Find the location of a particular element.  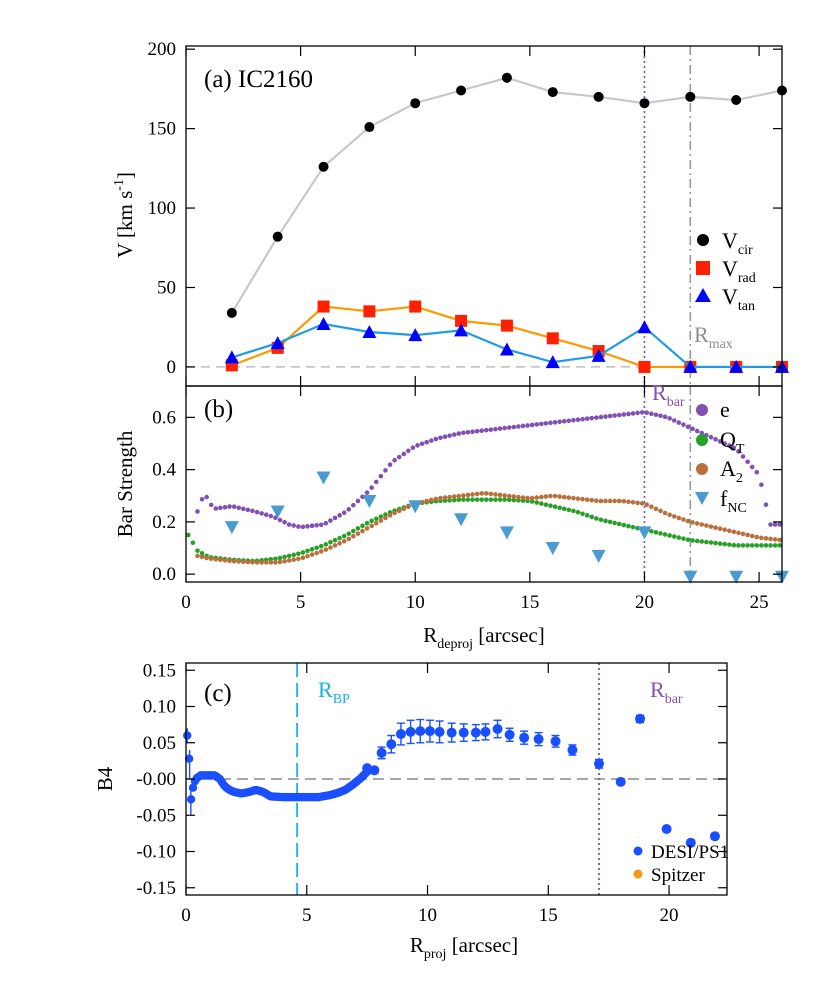

legend-spitzer-label: Spitzer is located at coordinates (678, 875).